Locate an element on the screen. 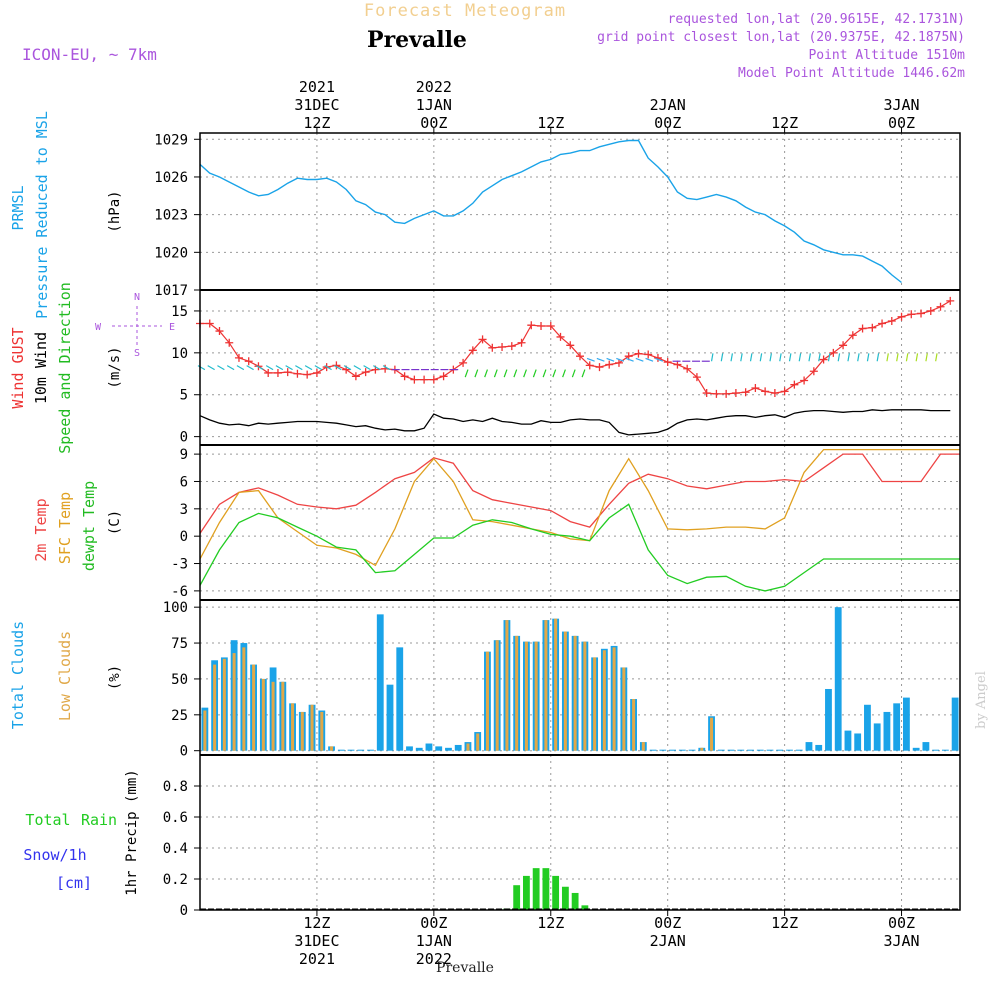 This screenshot has height=1000, width=1000. dewpt-label: dewpt Temp is located at coordinates (89, 526).